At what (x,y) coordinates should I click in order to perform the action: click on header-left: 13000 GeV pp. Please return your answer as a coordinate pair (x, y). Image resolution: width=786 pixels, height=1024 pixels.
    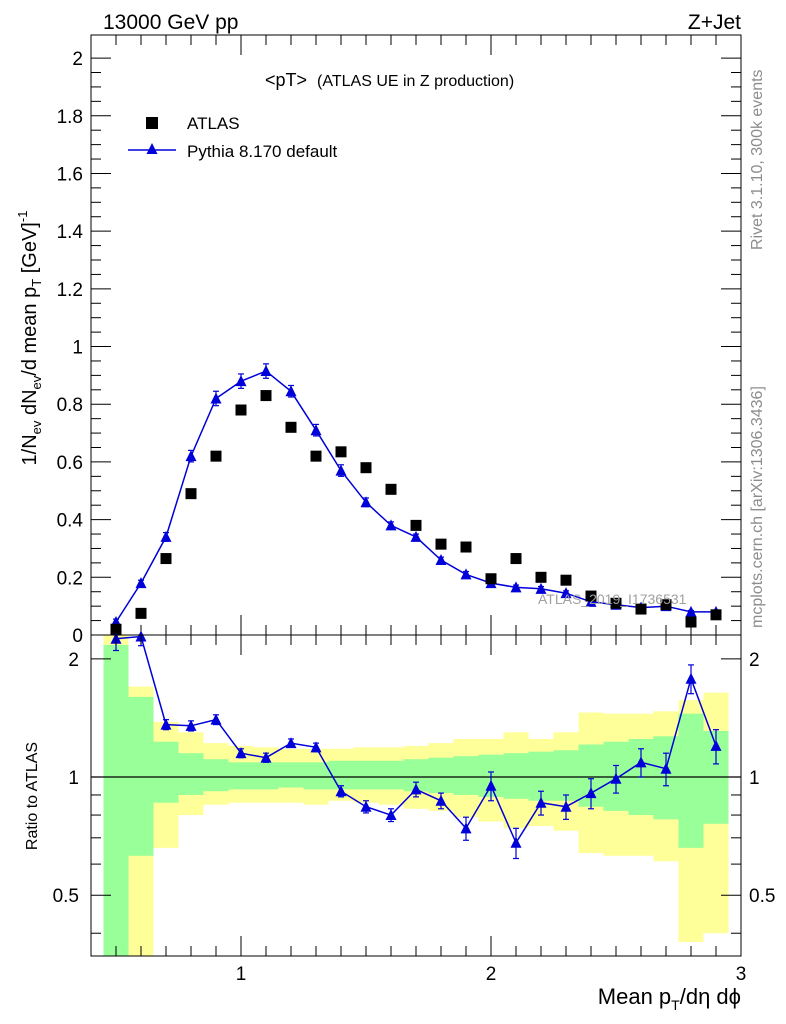
    Looking at the image, I should click on (170, 22).